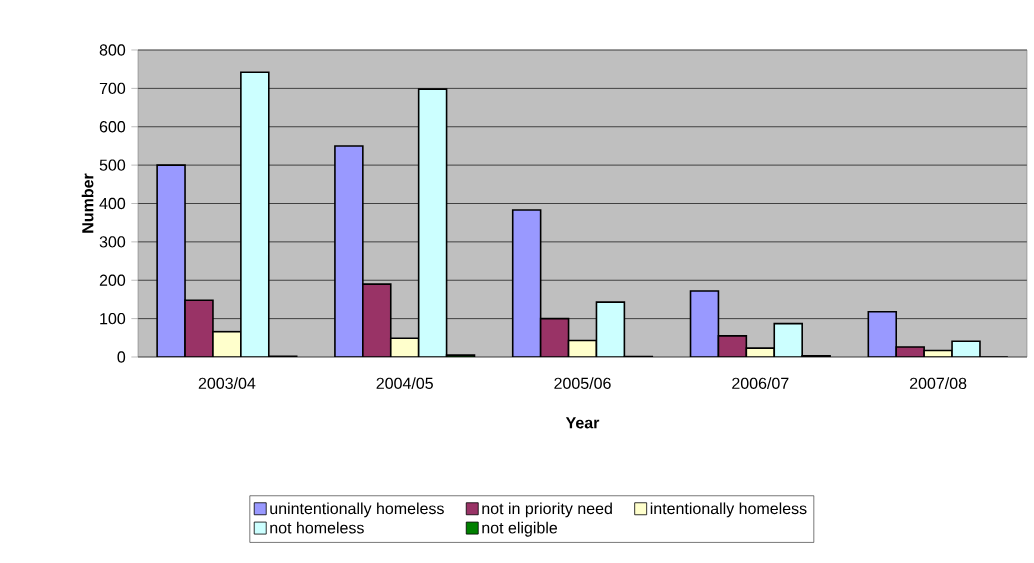 The height and width of the screenshot is (563, 1034). Describe the element at coordinates (760, 383) in the screenshot. I see `x-tick-label: 2006/07` at that location.